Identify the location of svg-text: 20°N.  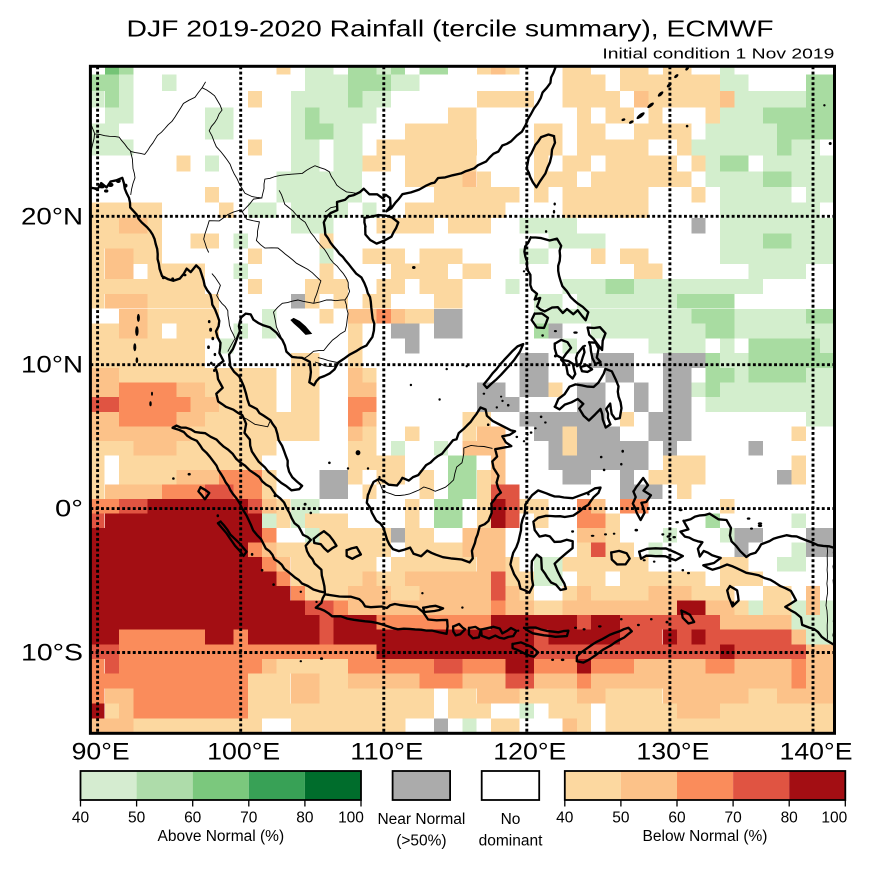
(52, 216).